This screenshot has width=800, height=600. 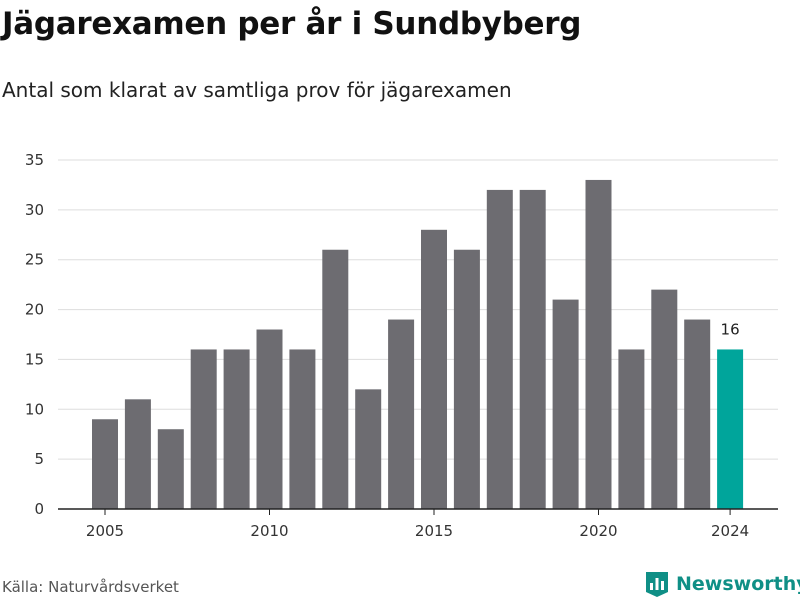 What do you see at coordinates (34, 260) in the screenshot?
I see `y-tick-label: 25` at bounding box center [34, 260].